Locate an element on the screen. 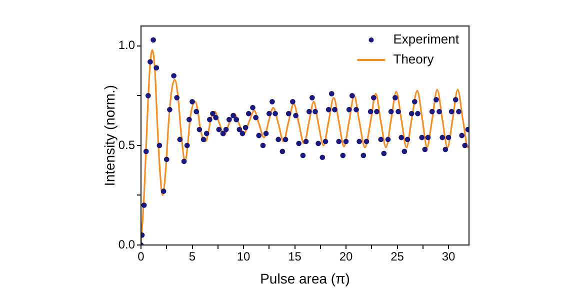 The width and height of the screenshot is (576, 288). x-tick-label: 15 is located at coordinates (295, 257).